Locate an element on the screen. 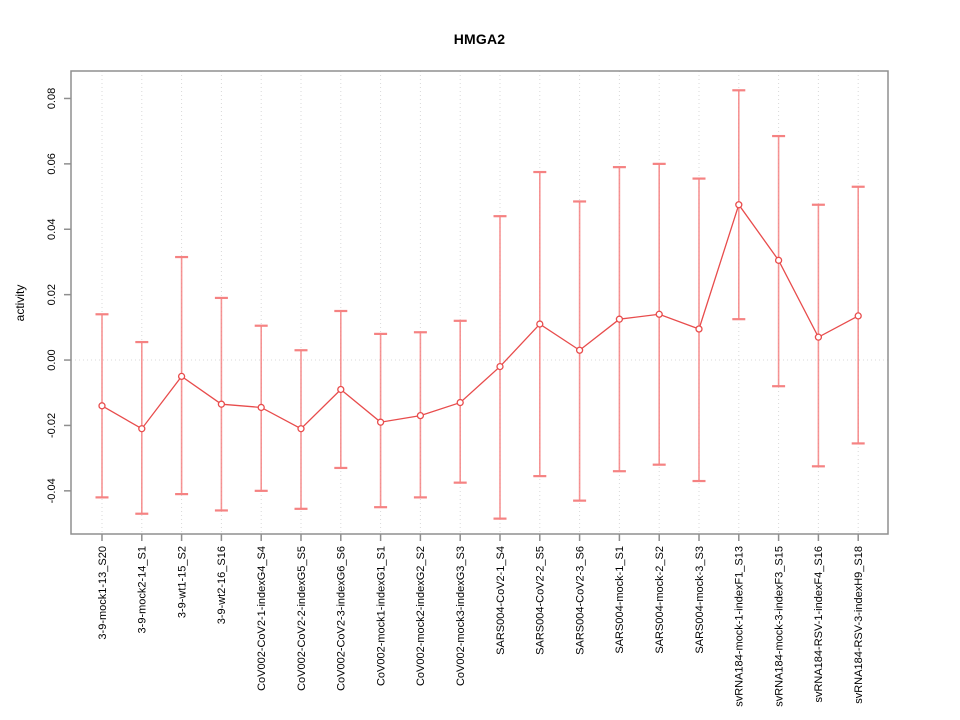 The width and height of the screenshot is (960, 720). x-tick-label: SARS004-CoV2-1_S4 is located at coordinates (501, 600).